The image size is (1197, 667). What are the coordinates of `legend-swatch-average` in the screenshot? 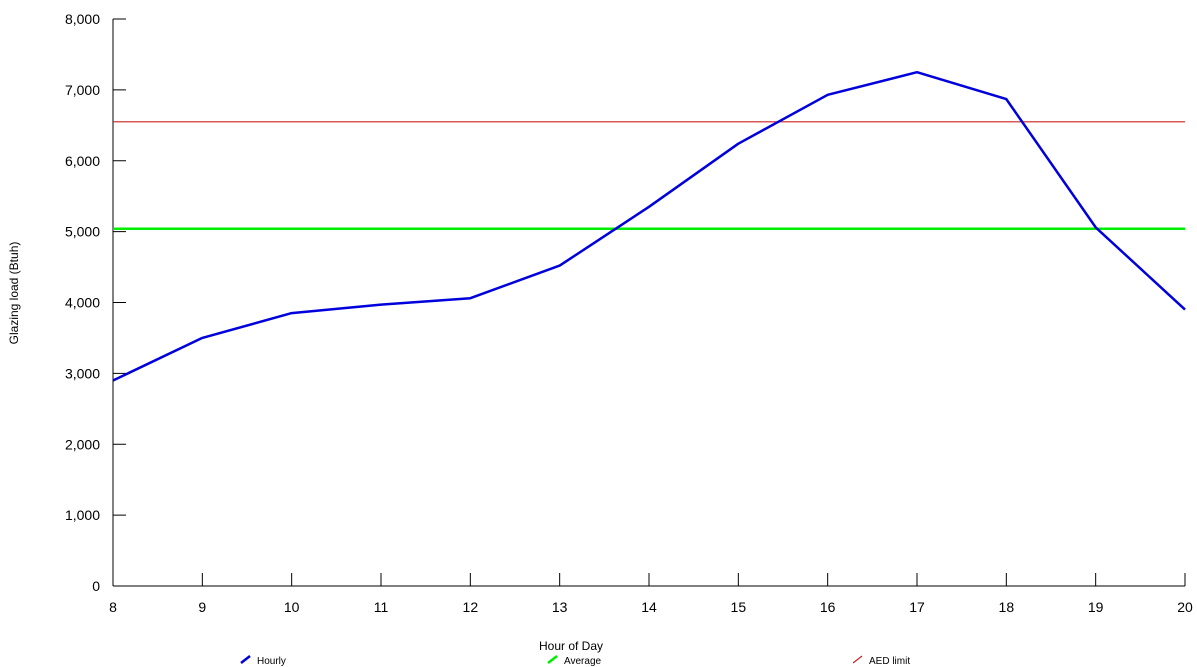 It's located at (552, 659).